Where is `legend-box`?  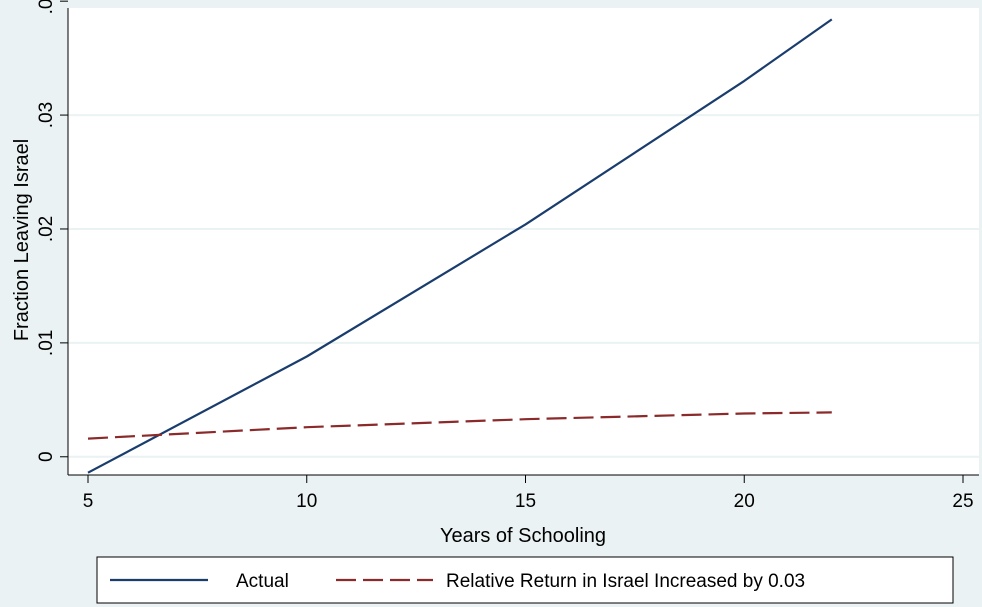
legend-box is located at coordinates (525, 580).